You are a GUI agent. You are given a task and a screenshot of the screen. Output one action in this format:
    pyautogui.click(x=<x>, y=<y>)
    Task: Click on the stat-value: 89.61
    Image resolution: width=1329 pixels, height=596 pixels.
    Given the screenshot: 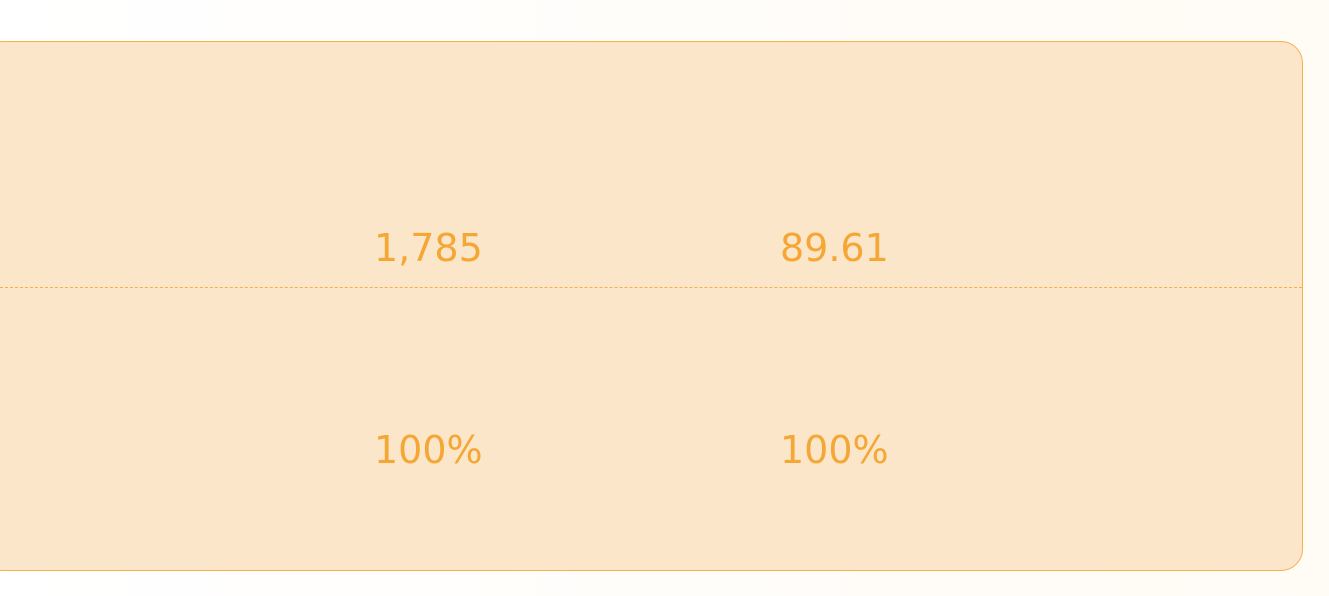 What is the action you would take?
    pyautogui.click(x=834, y=248)
    